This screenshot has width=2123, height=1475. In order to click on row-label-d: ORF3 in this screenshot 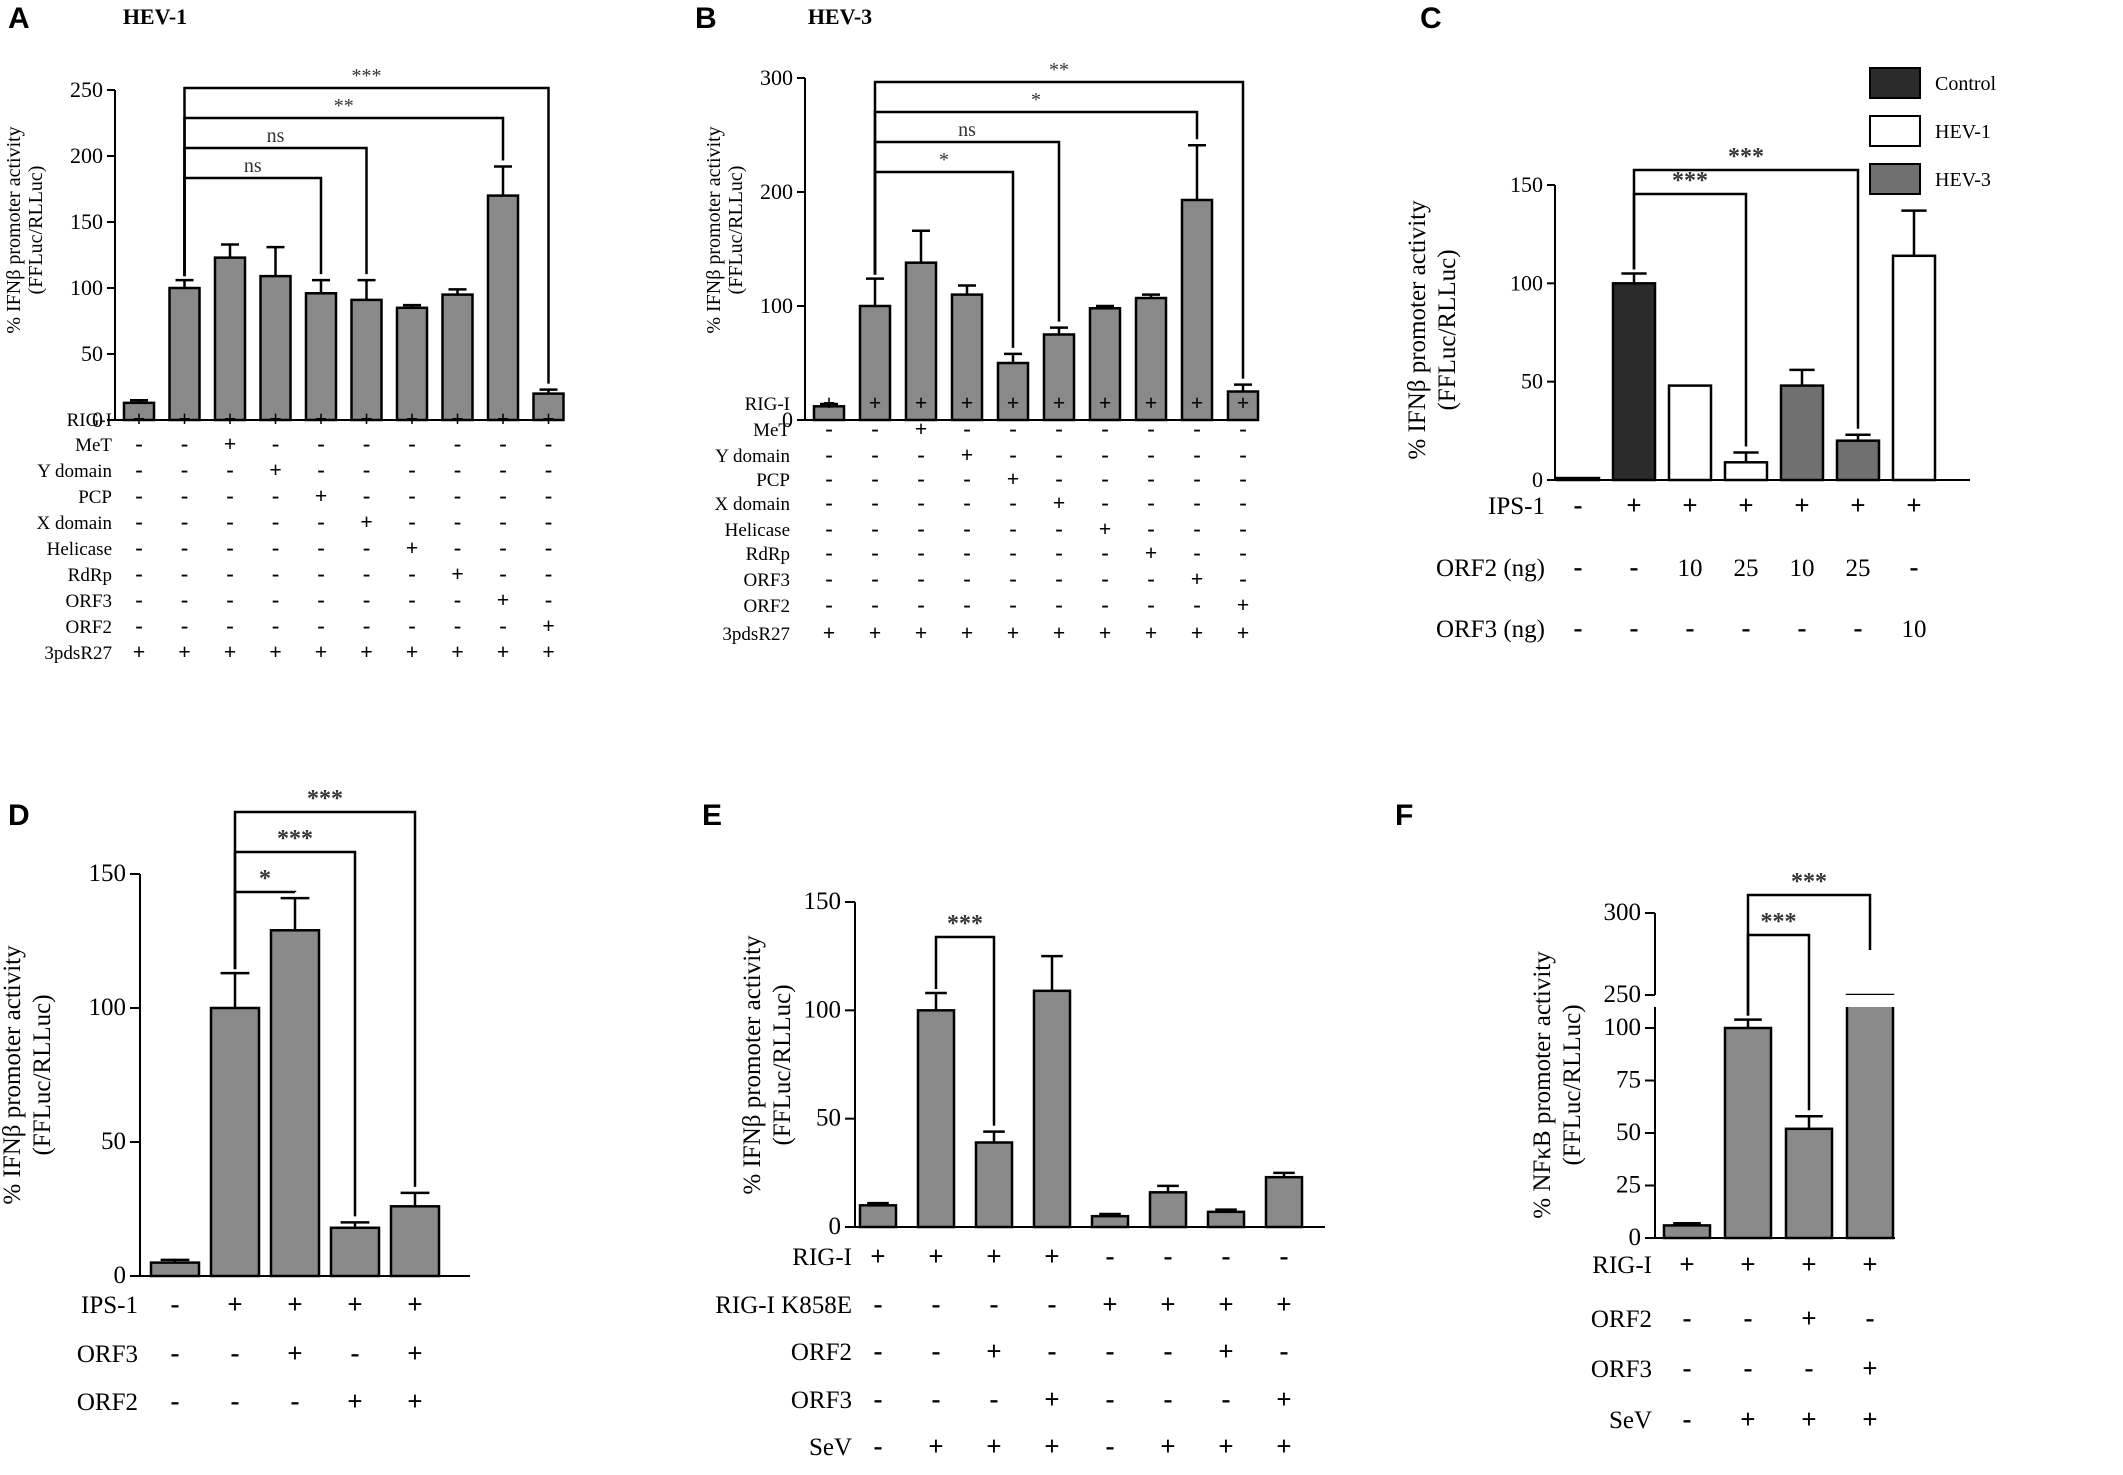, I will do `click(107, 1354)`.